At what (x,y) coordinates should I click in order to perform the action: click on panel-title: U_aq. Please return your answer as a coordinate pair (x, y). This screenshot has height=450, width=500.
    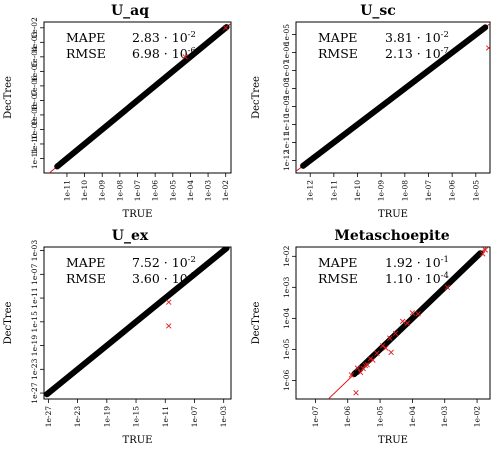
    Looking at the image, I should click on (130, 11).